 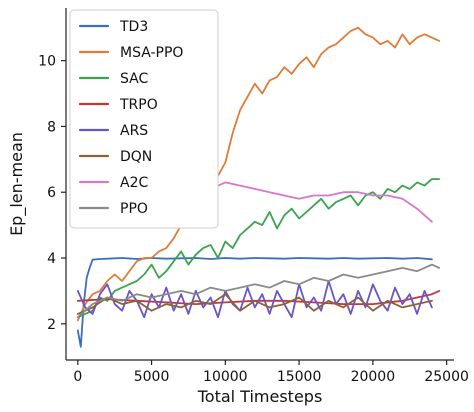 I want to click on series-line-ars, so click(x=254, y=299).